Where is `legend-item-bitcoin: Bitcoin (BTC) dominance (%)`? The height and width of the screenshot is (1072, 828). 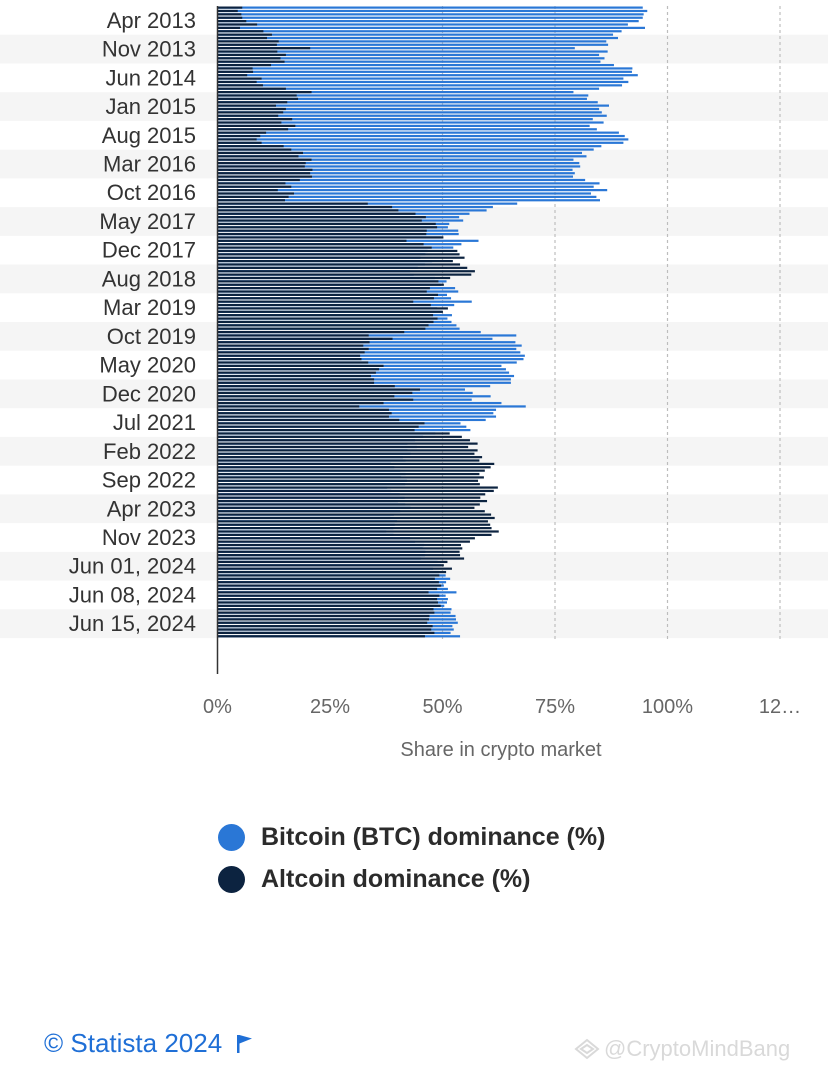 legend-item-bitcoin: Bitcoin (BTC) dominance (%) is located at coordinates (411, 837).